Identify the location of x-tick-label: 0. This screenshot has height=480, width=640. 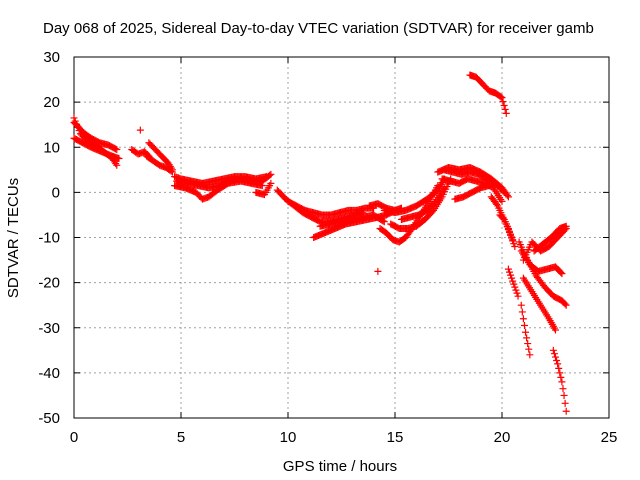
(74, 437).